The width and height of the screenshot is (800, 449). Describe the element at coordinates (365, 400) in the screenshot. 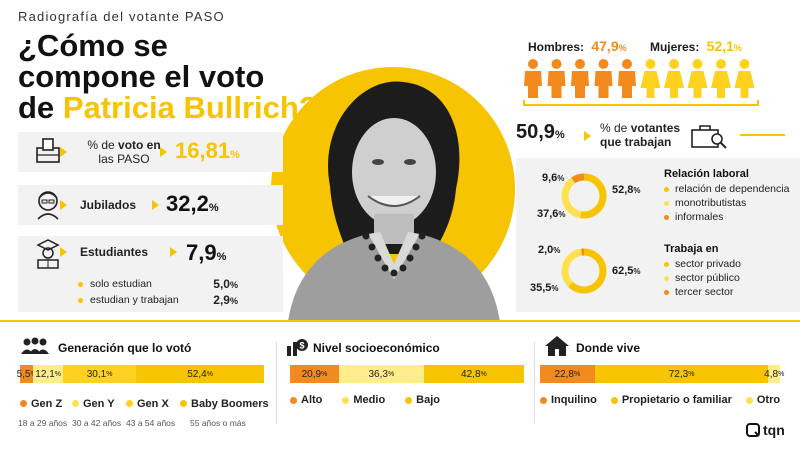

I see `nivel-legend: Alto Medio Bajo` at that location.